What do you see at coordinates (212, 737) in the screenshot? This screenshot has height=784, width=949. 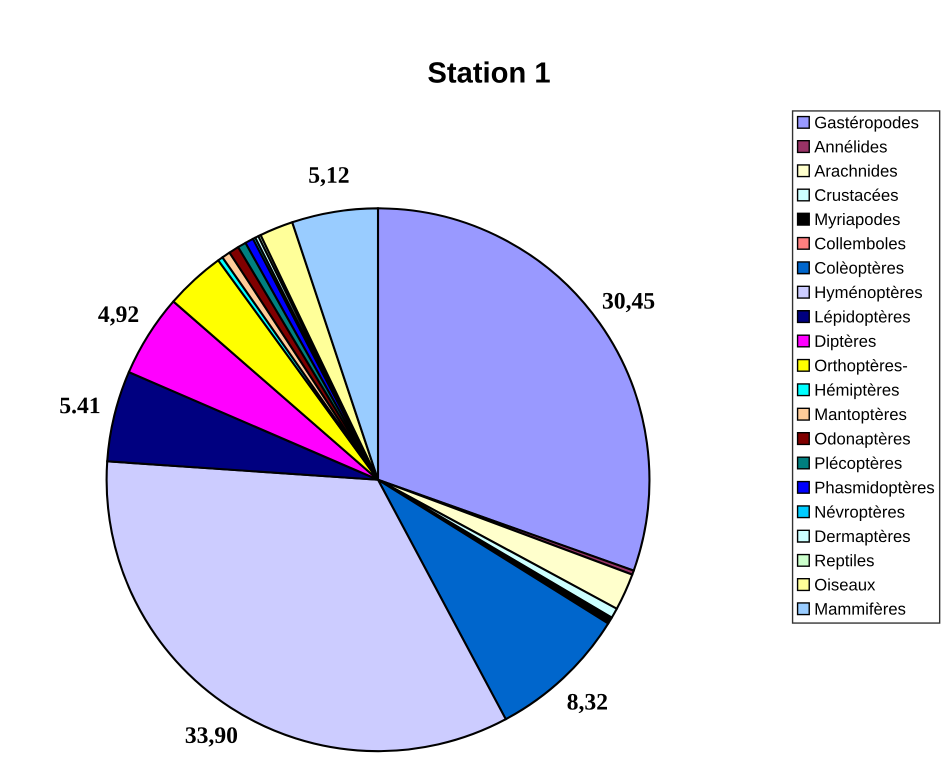 I see `data-label: 33,90` at bounding box center [212, 737].